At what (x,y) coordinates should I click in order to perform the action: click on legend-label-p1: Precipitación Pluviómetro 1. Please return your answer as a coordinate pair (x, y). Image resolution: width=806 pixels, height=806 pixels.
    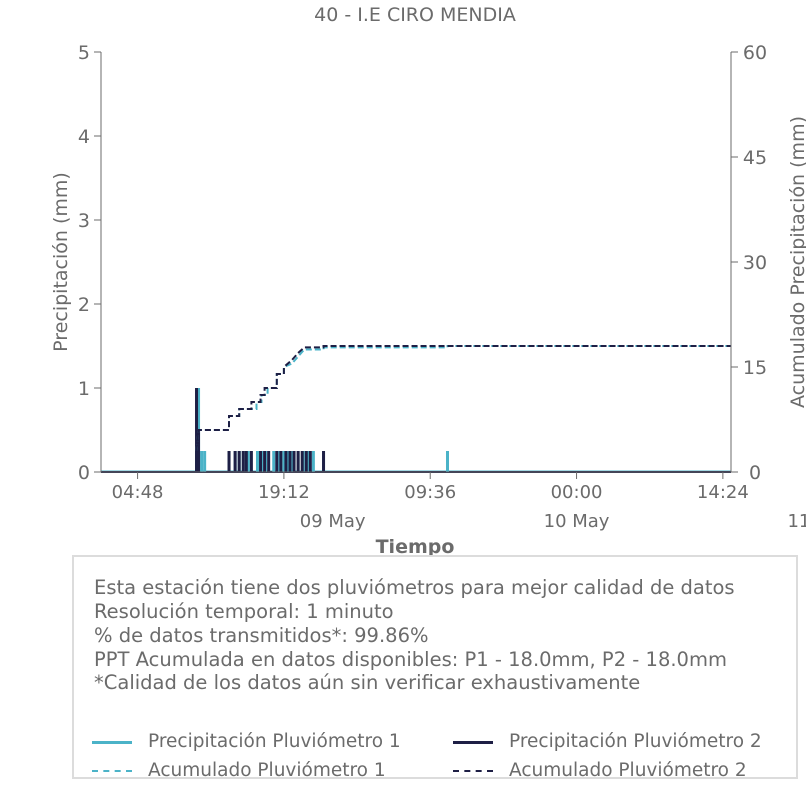
    Looking at the image, I should click on (274, 741).